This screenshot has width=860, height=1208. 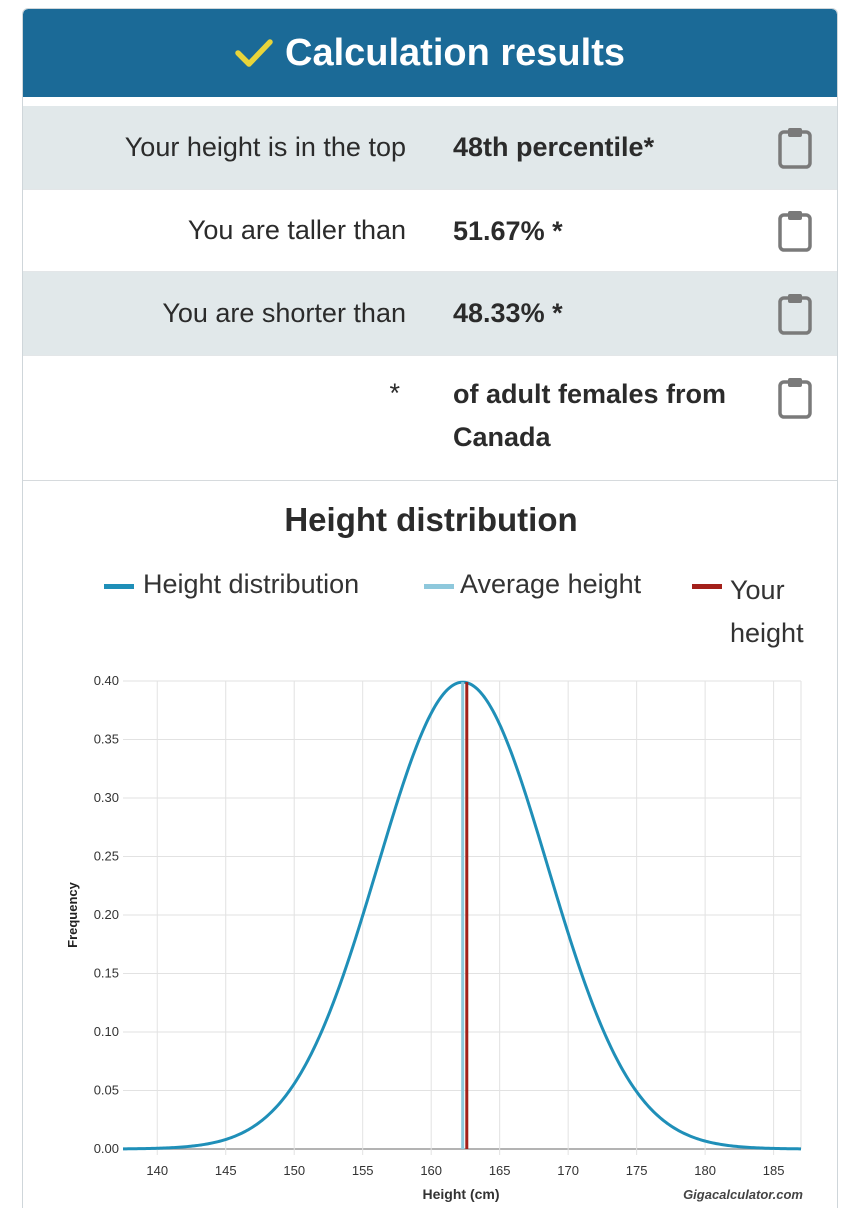 What do you see at coordinates (774, 1170) in the screenshot?
I see `x-tick-label: 185` at bounding box center [774, 1170].